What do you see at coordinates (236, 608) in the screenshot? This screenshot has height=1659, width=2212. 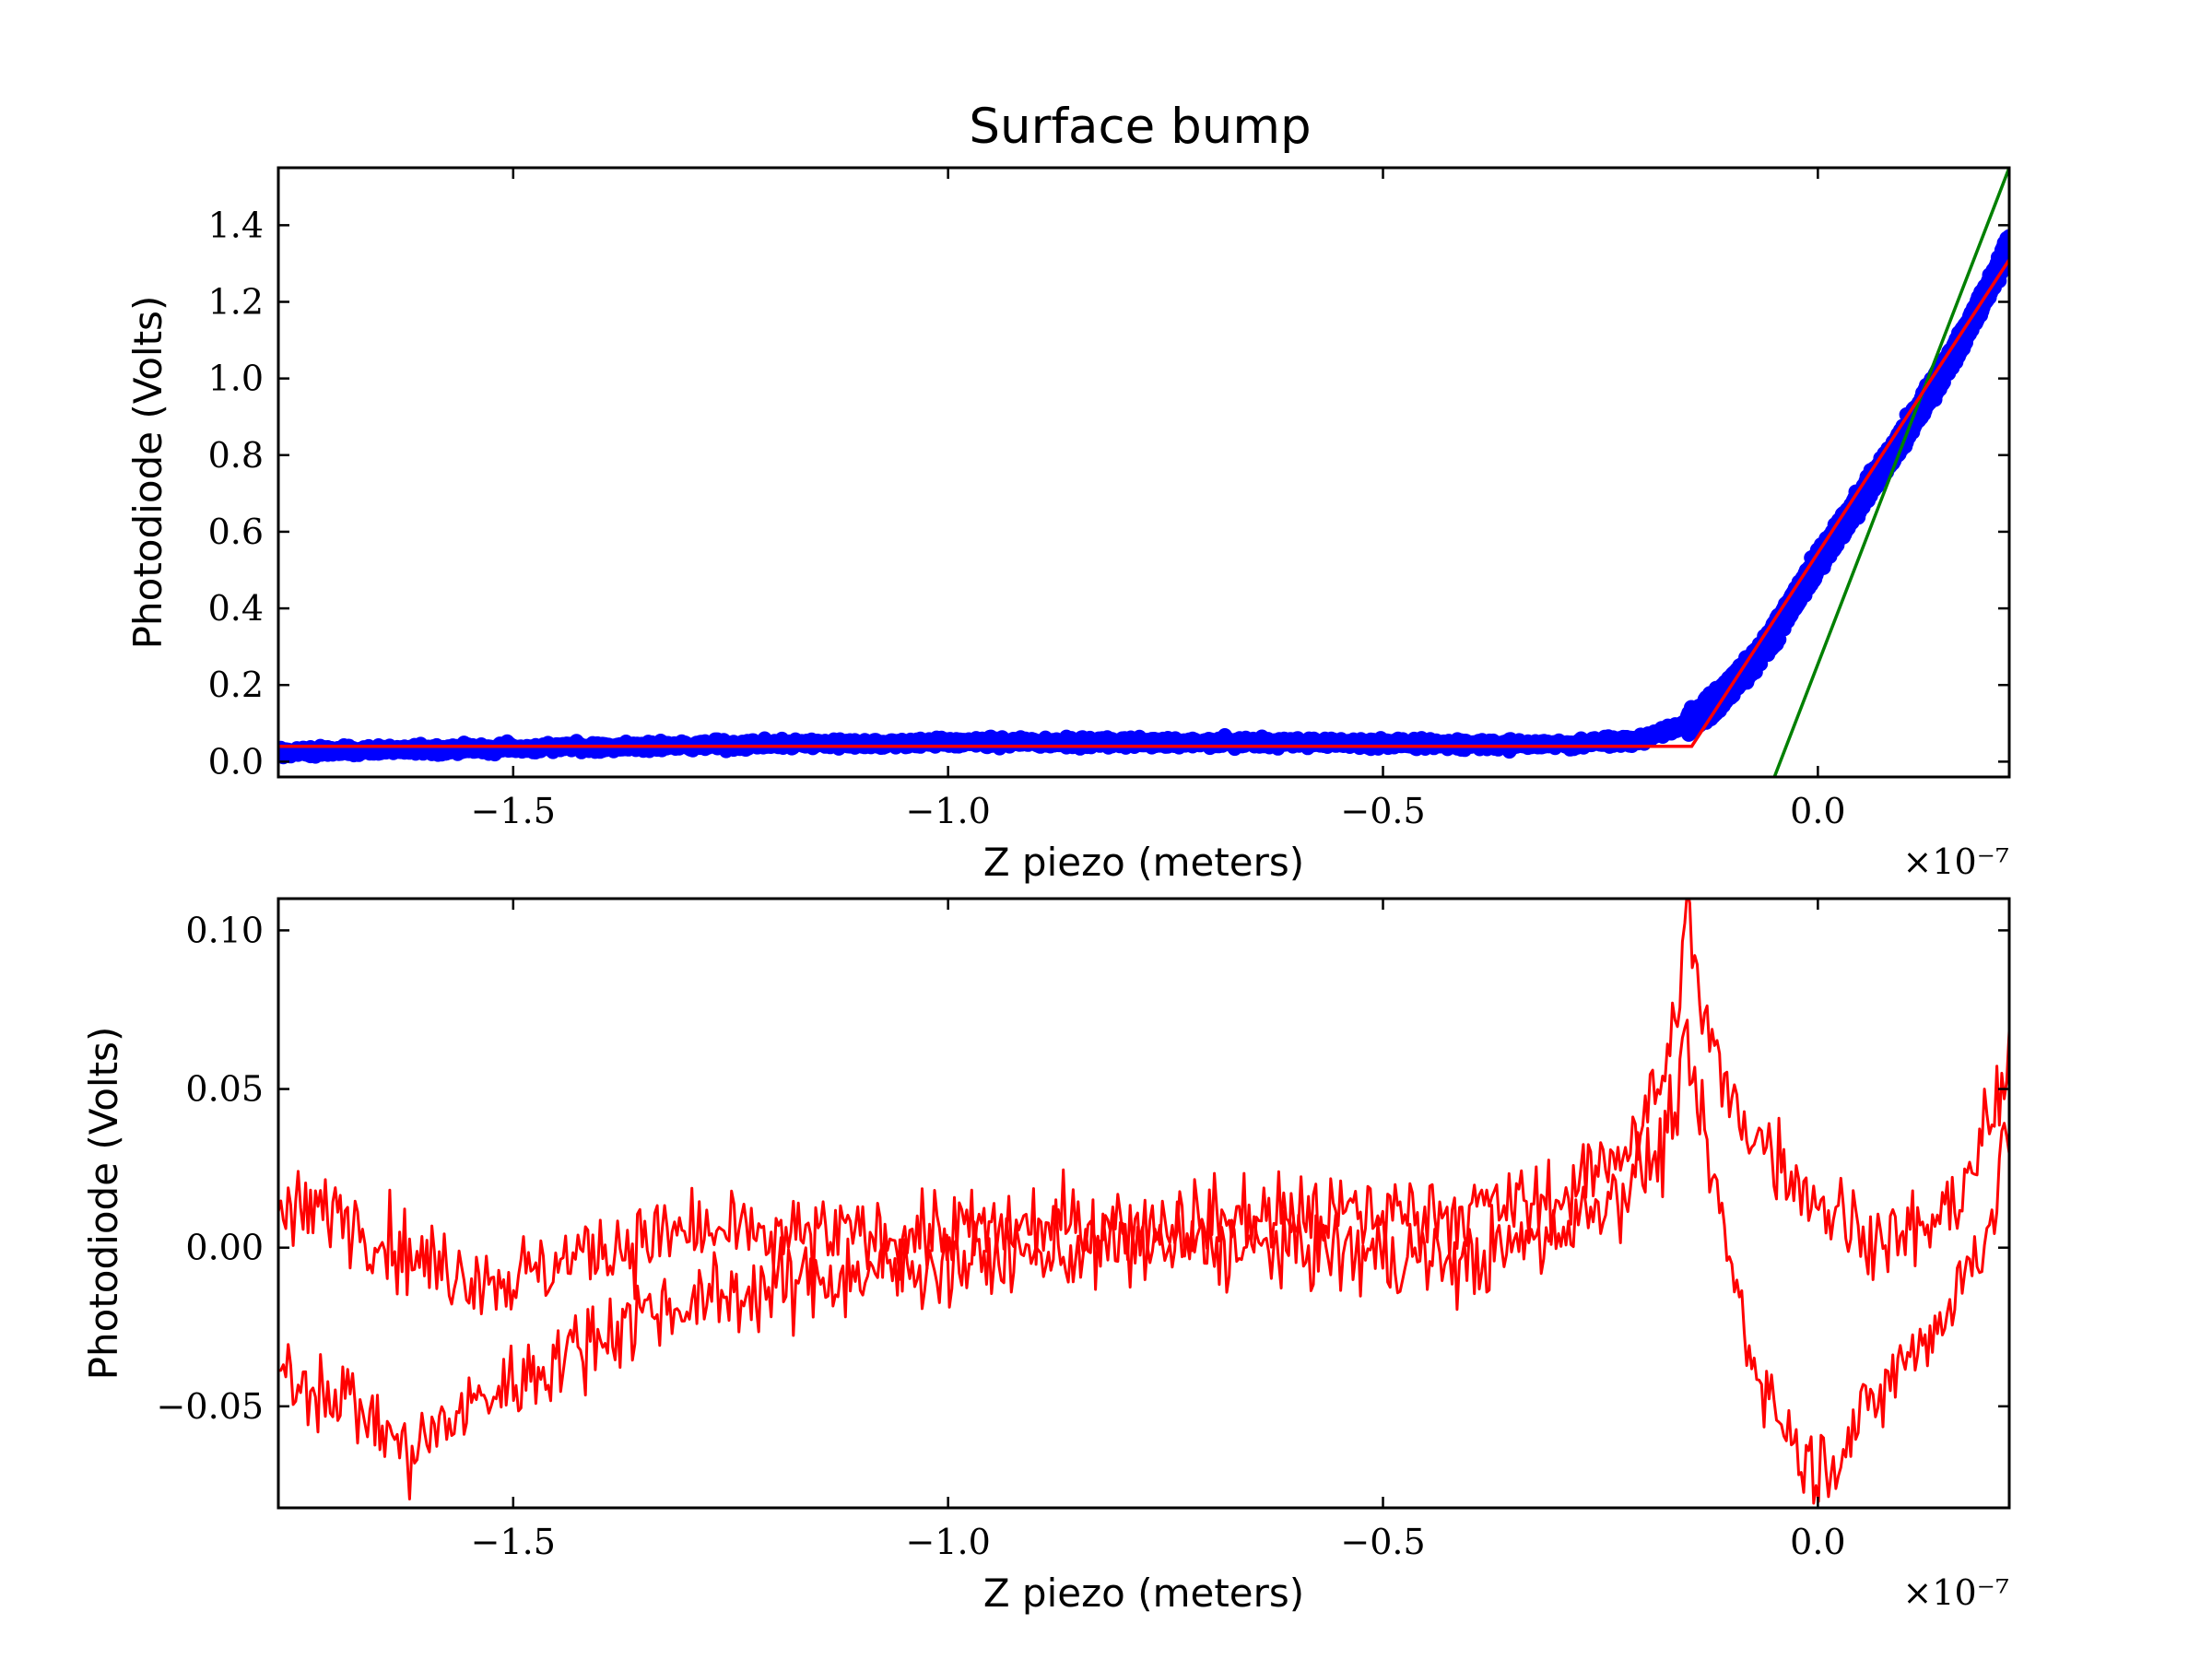 I see `y-tick-label: 0.4` at bounding box center [236, 608].